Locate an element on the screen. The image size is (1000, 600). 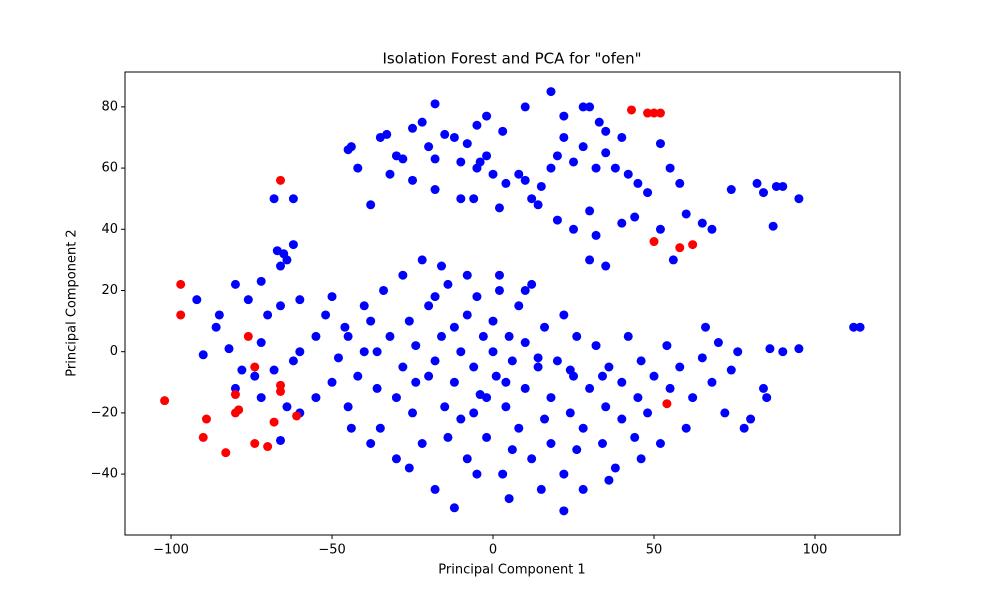
chart-title: Isolation Forest and PCA for "ofen" is located at coordinates (512, 59).